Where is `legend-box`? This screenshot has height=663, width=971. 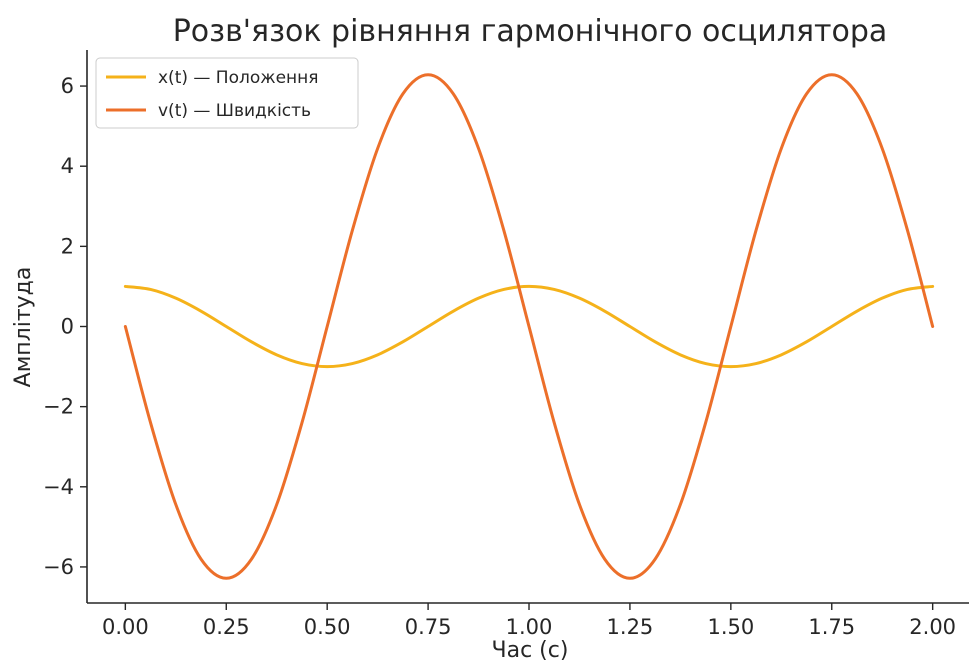 legend-box is located at coordinates (227, 93).